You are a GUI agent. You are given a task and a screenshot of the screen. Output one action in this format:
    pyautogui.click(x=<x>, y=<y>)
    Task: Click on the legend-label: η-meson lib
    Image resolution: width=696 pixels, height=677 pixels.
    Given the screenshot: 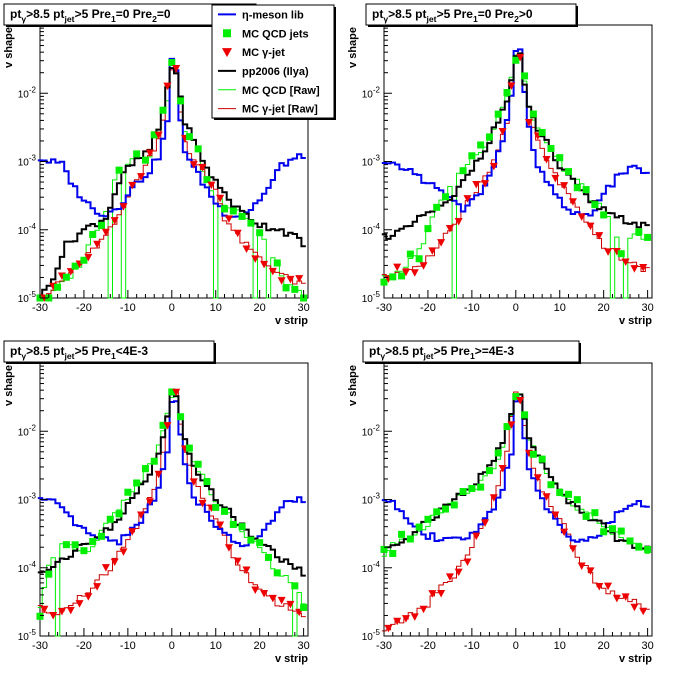 What is the action you would take?
    pyautogui.click(x=273, y=15)
    